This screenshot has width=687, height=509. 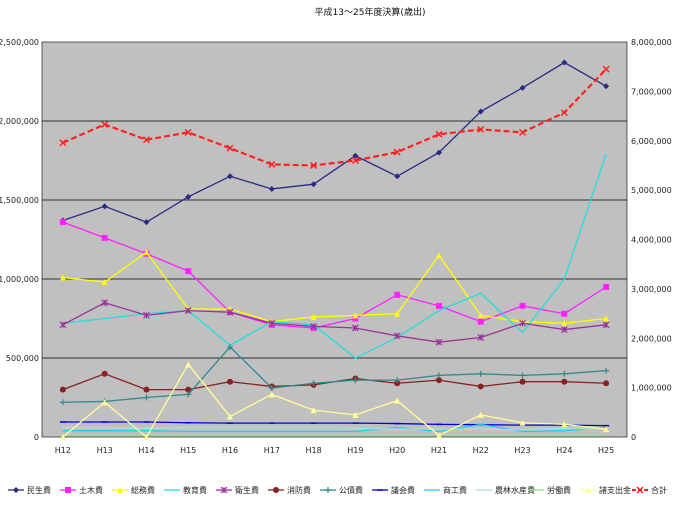 I want to click on legend-label: 商工費, so click(x=455, y=490).